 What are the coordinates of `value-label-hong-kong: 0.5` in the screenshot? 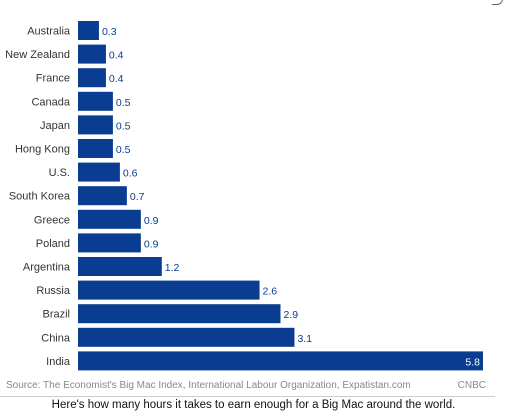 It's located at (123, 150).